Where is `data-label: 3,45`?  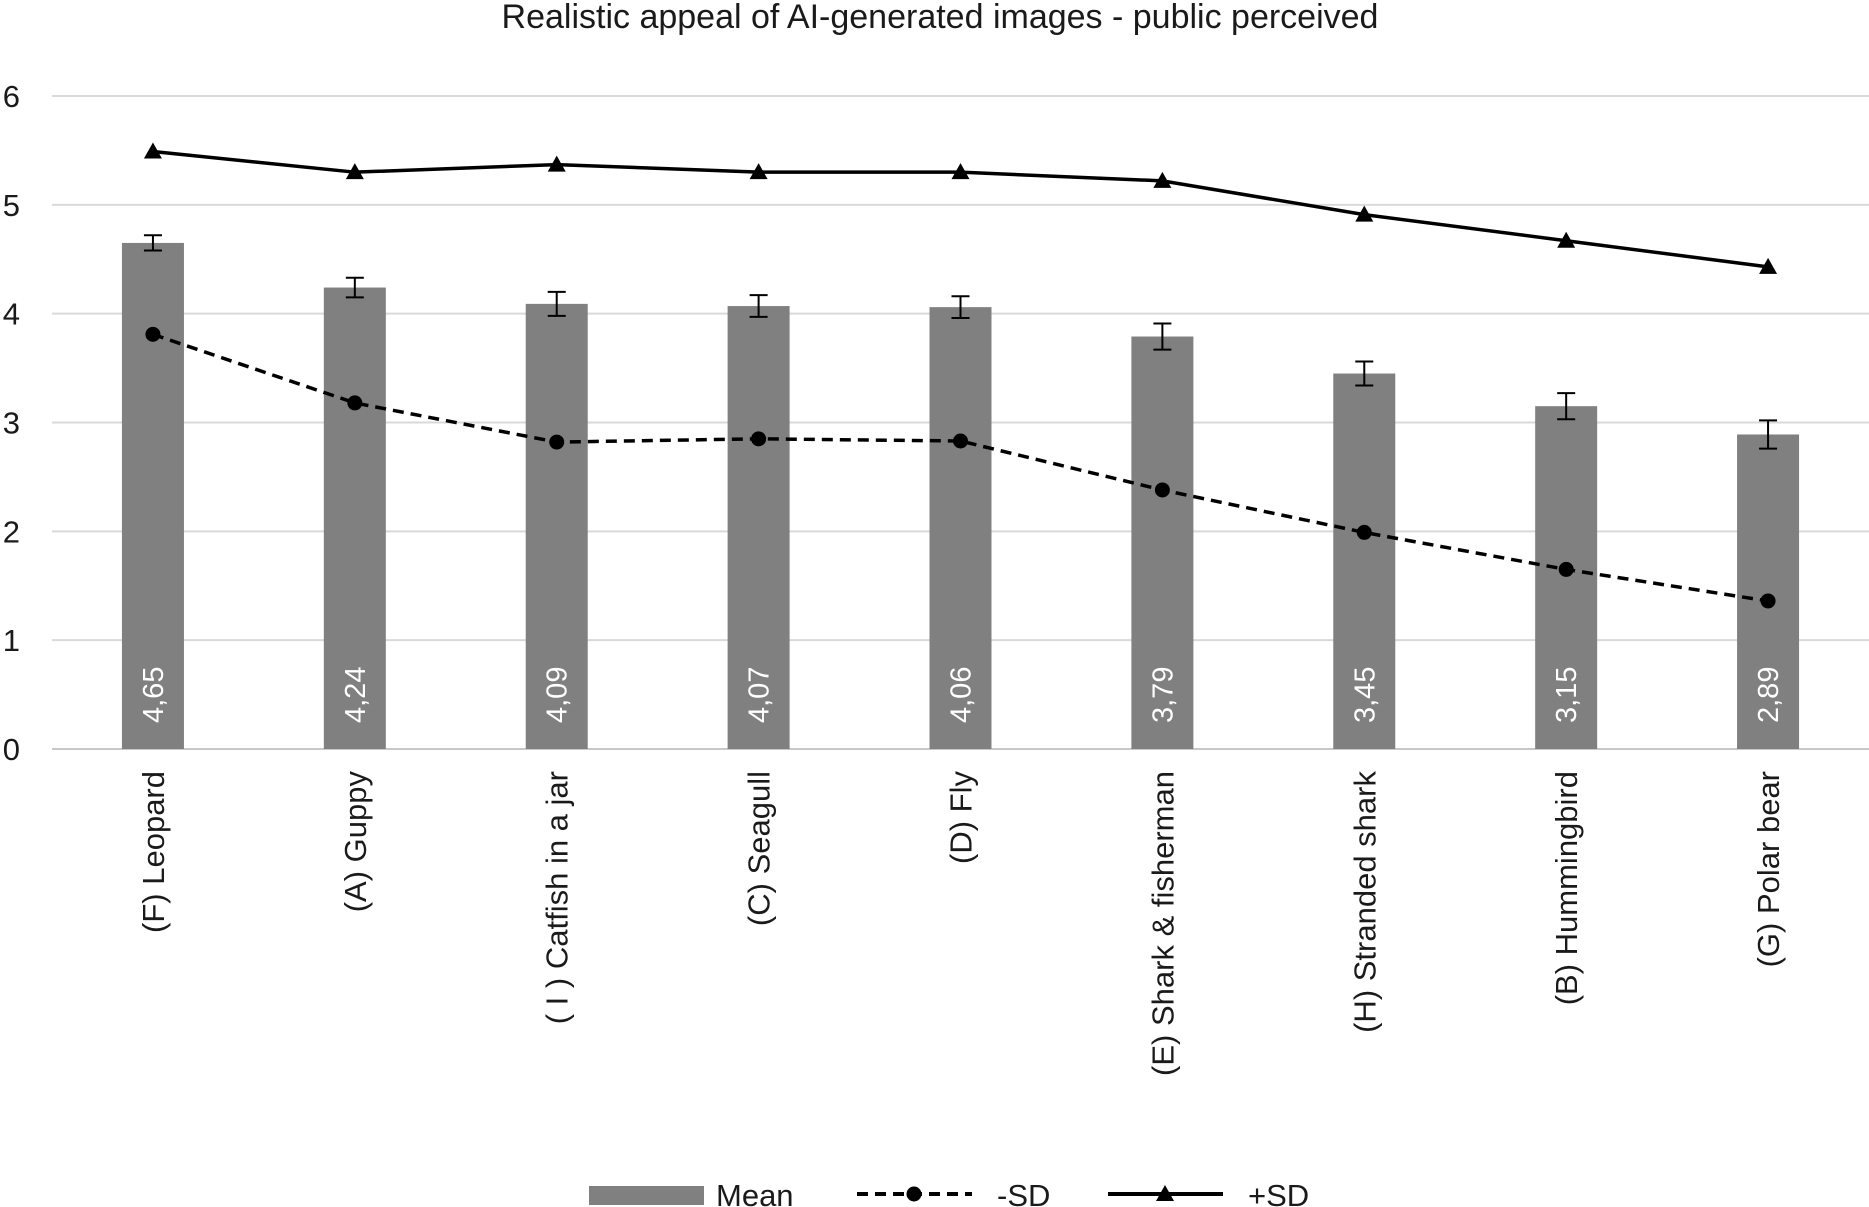 data-label: 3,45 is located at coordinates (1365, 695).